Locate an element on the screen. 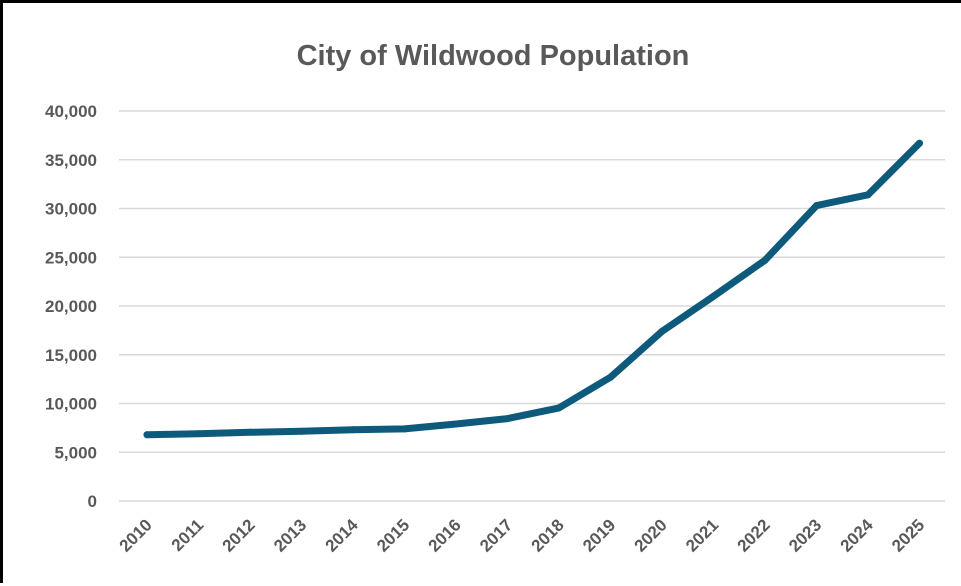  x-tick-label: 2013 is located at coordinates (290, 535).